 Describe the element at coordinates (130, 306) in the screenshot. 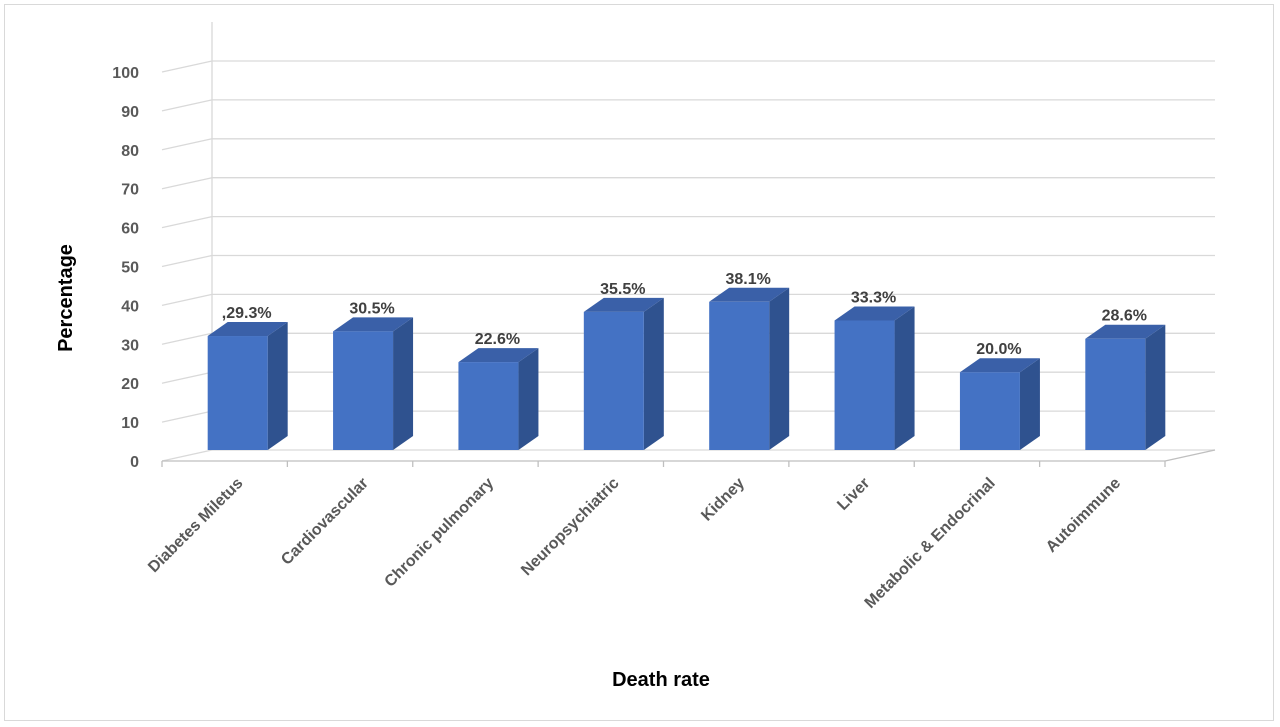

I see `y-tick-label: 40` at that location.